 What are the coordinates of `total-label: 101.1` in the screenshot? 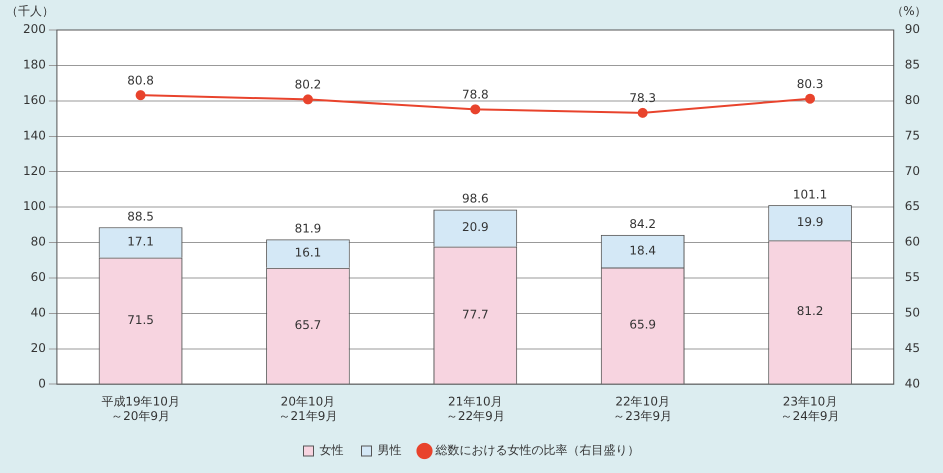 It's located at (810, 194).